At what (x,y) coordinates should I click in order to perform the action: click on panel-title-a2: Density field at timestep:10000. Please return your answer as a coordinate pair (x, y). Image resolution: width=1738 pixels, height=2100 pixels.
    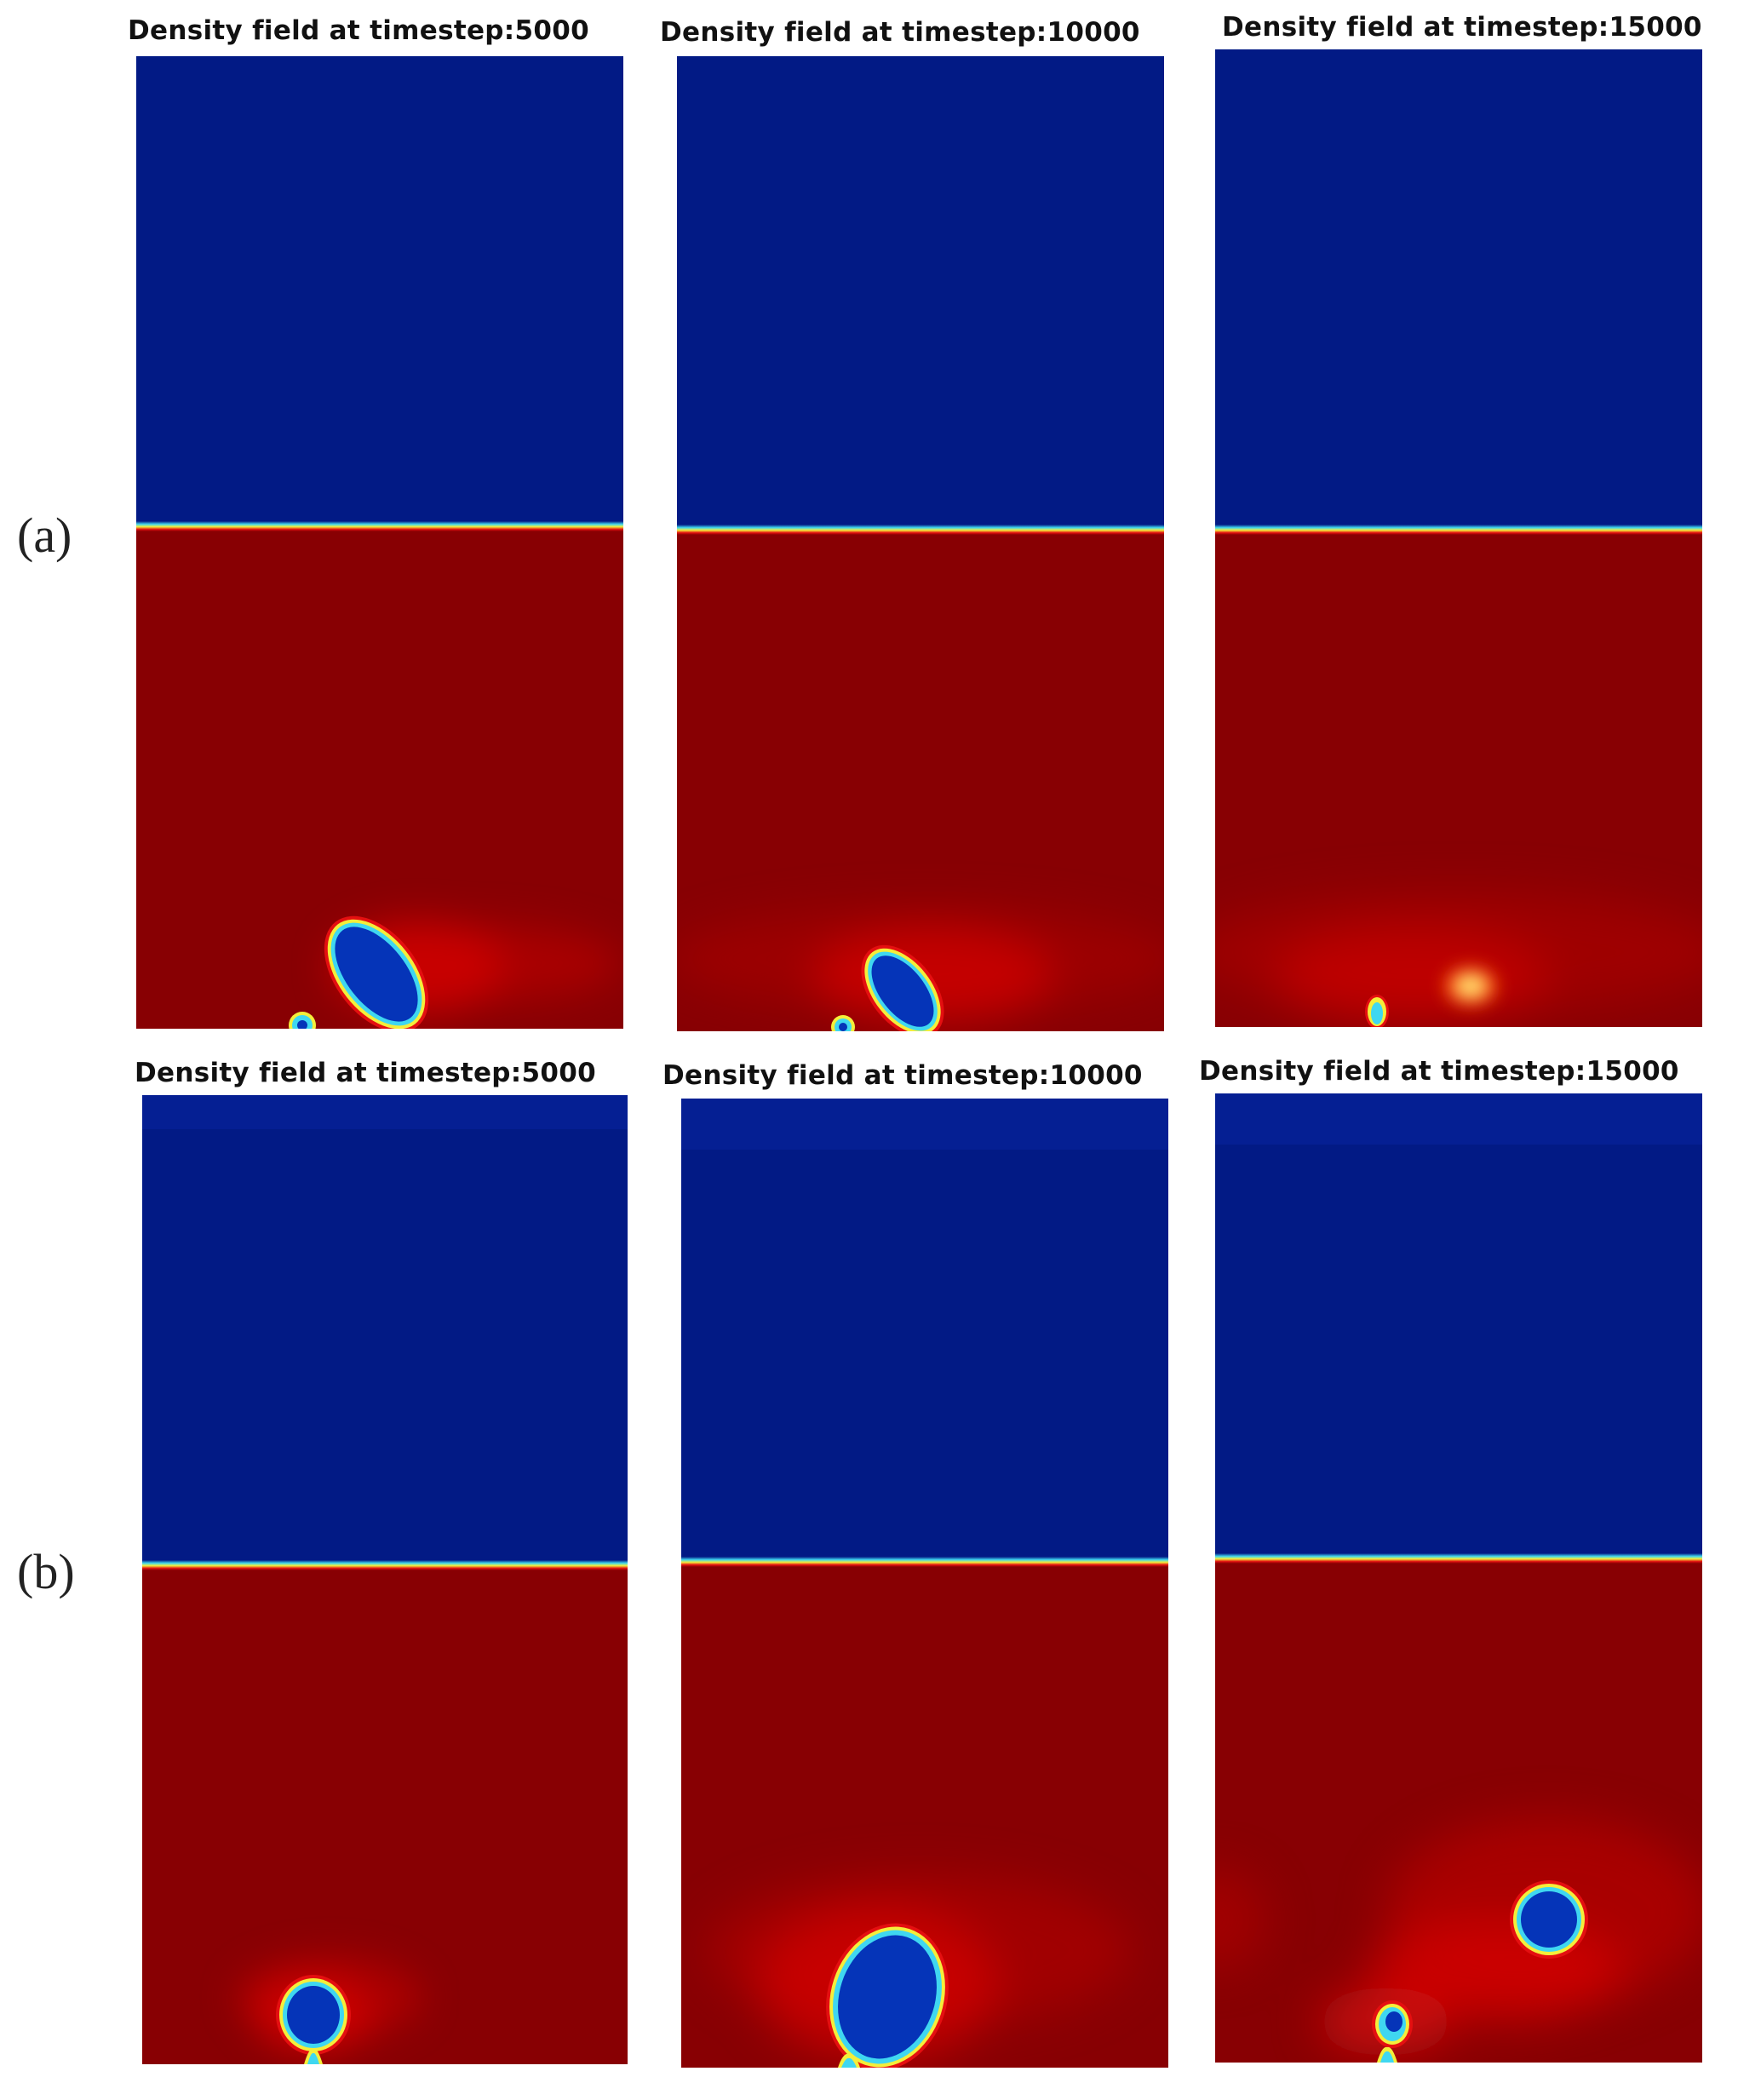
    Looking at the image, I should click on (900, 32).